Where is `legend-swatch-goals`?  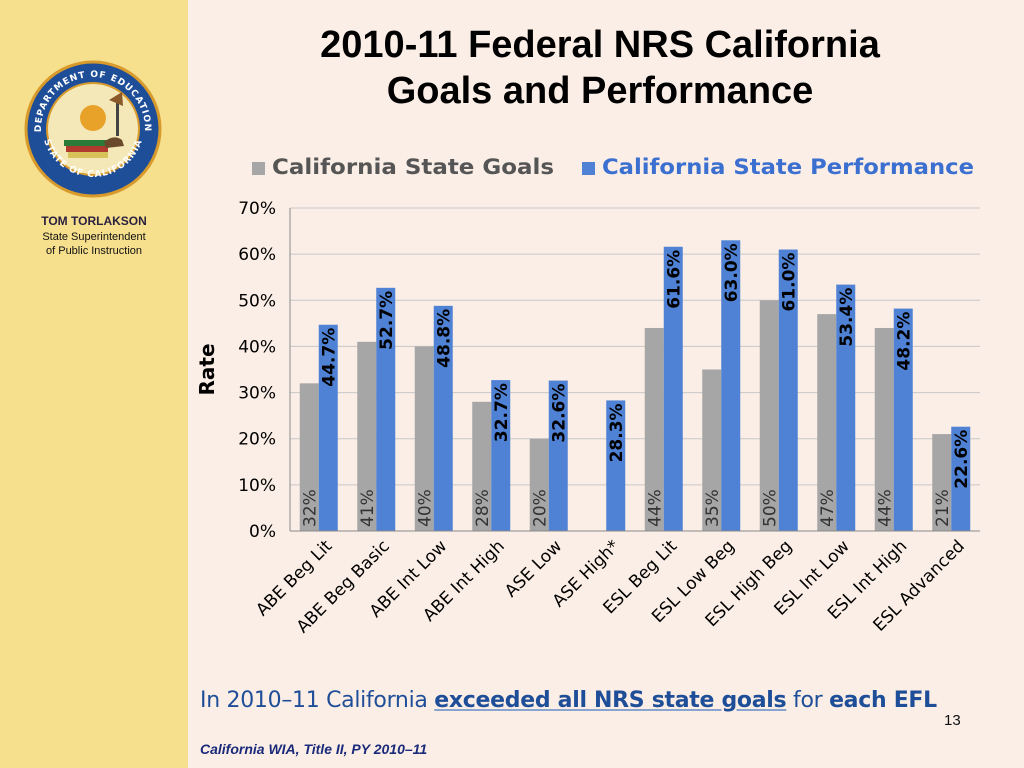
legend-swatch-goals is located at coordinates (258, 168).